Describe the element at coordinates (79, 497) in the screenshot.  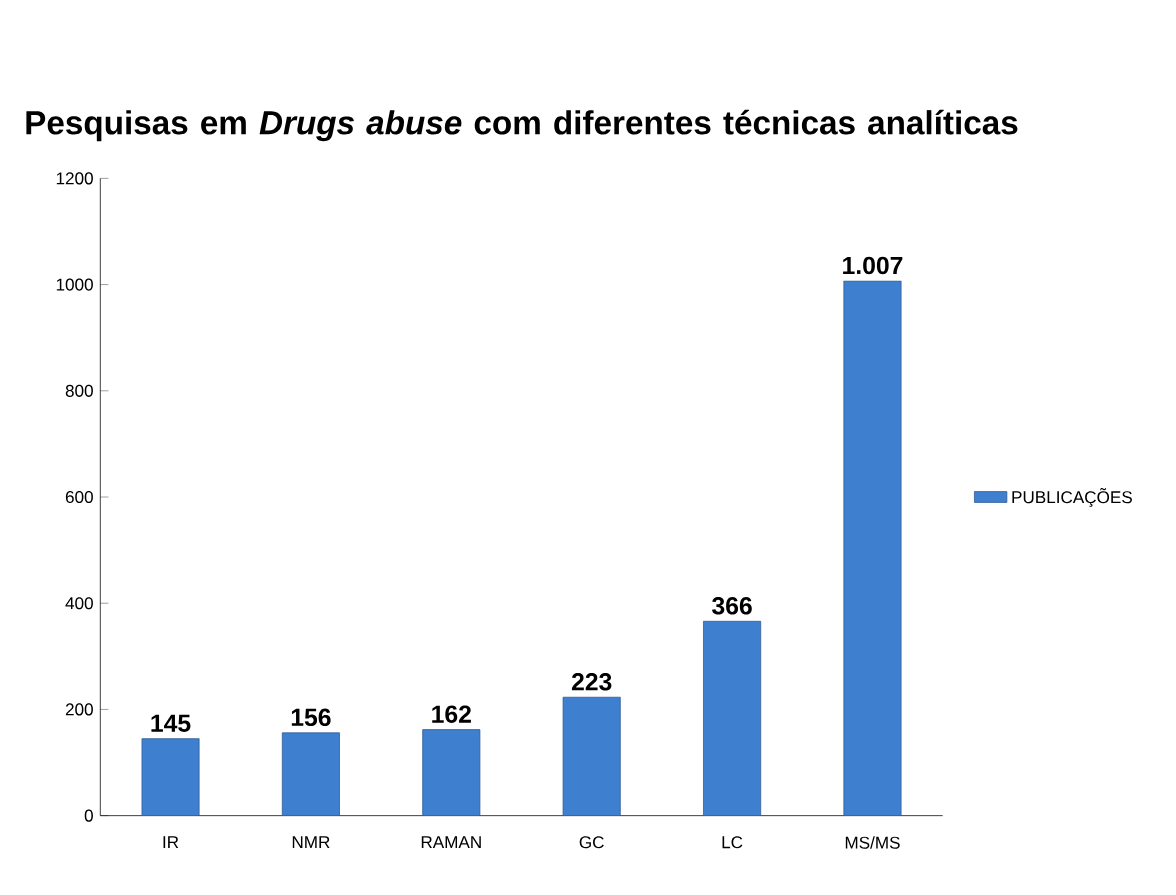
I see `y-tick-label: 600` at that location.